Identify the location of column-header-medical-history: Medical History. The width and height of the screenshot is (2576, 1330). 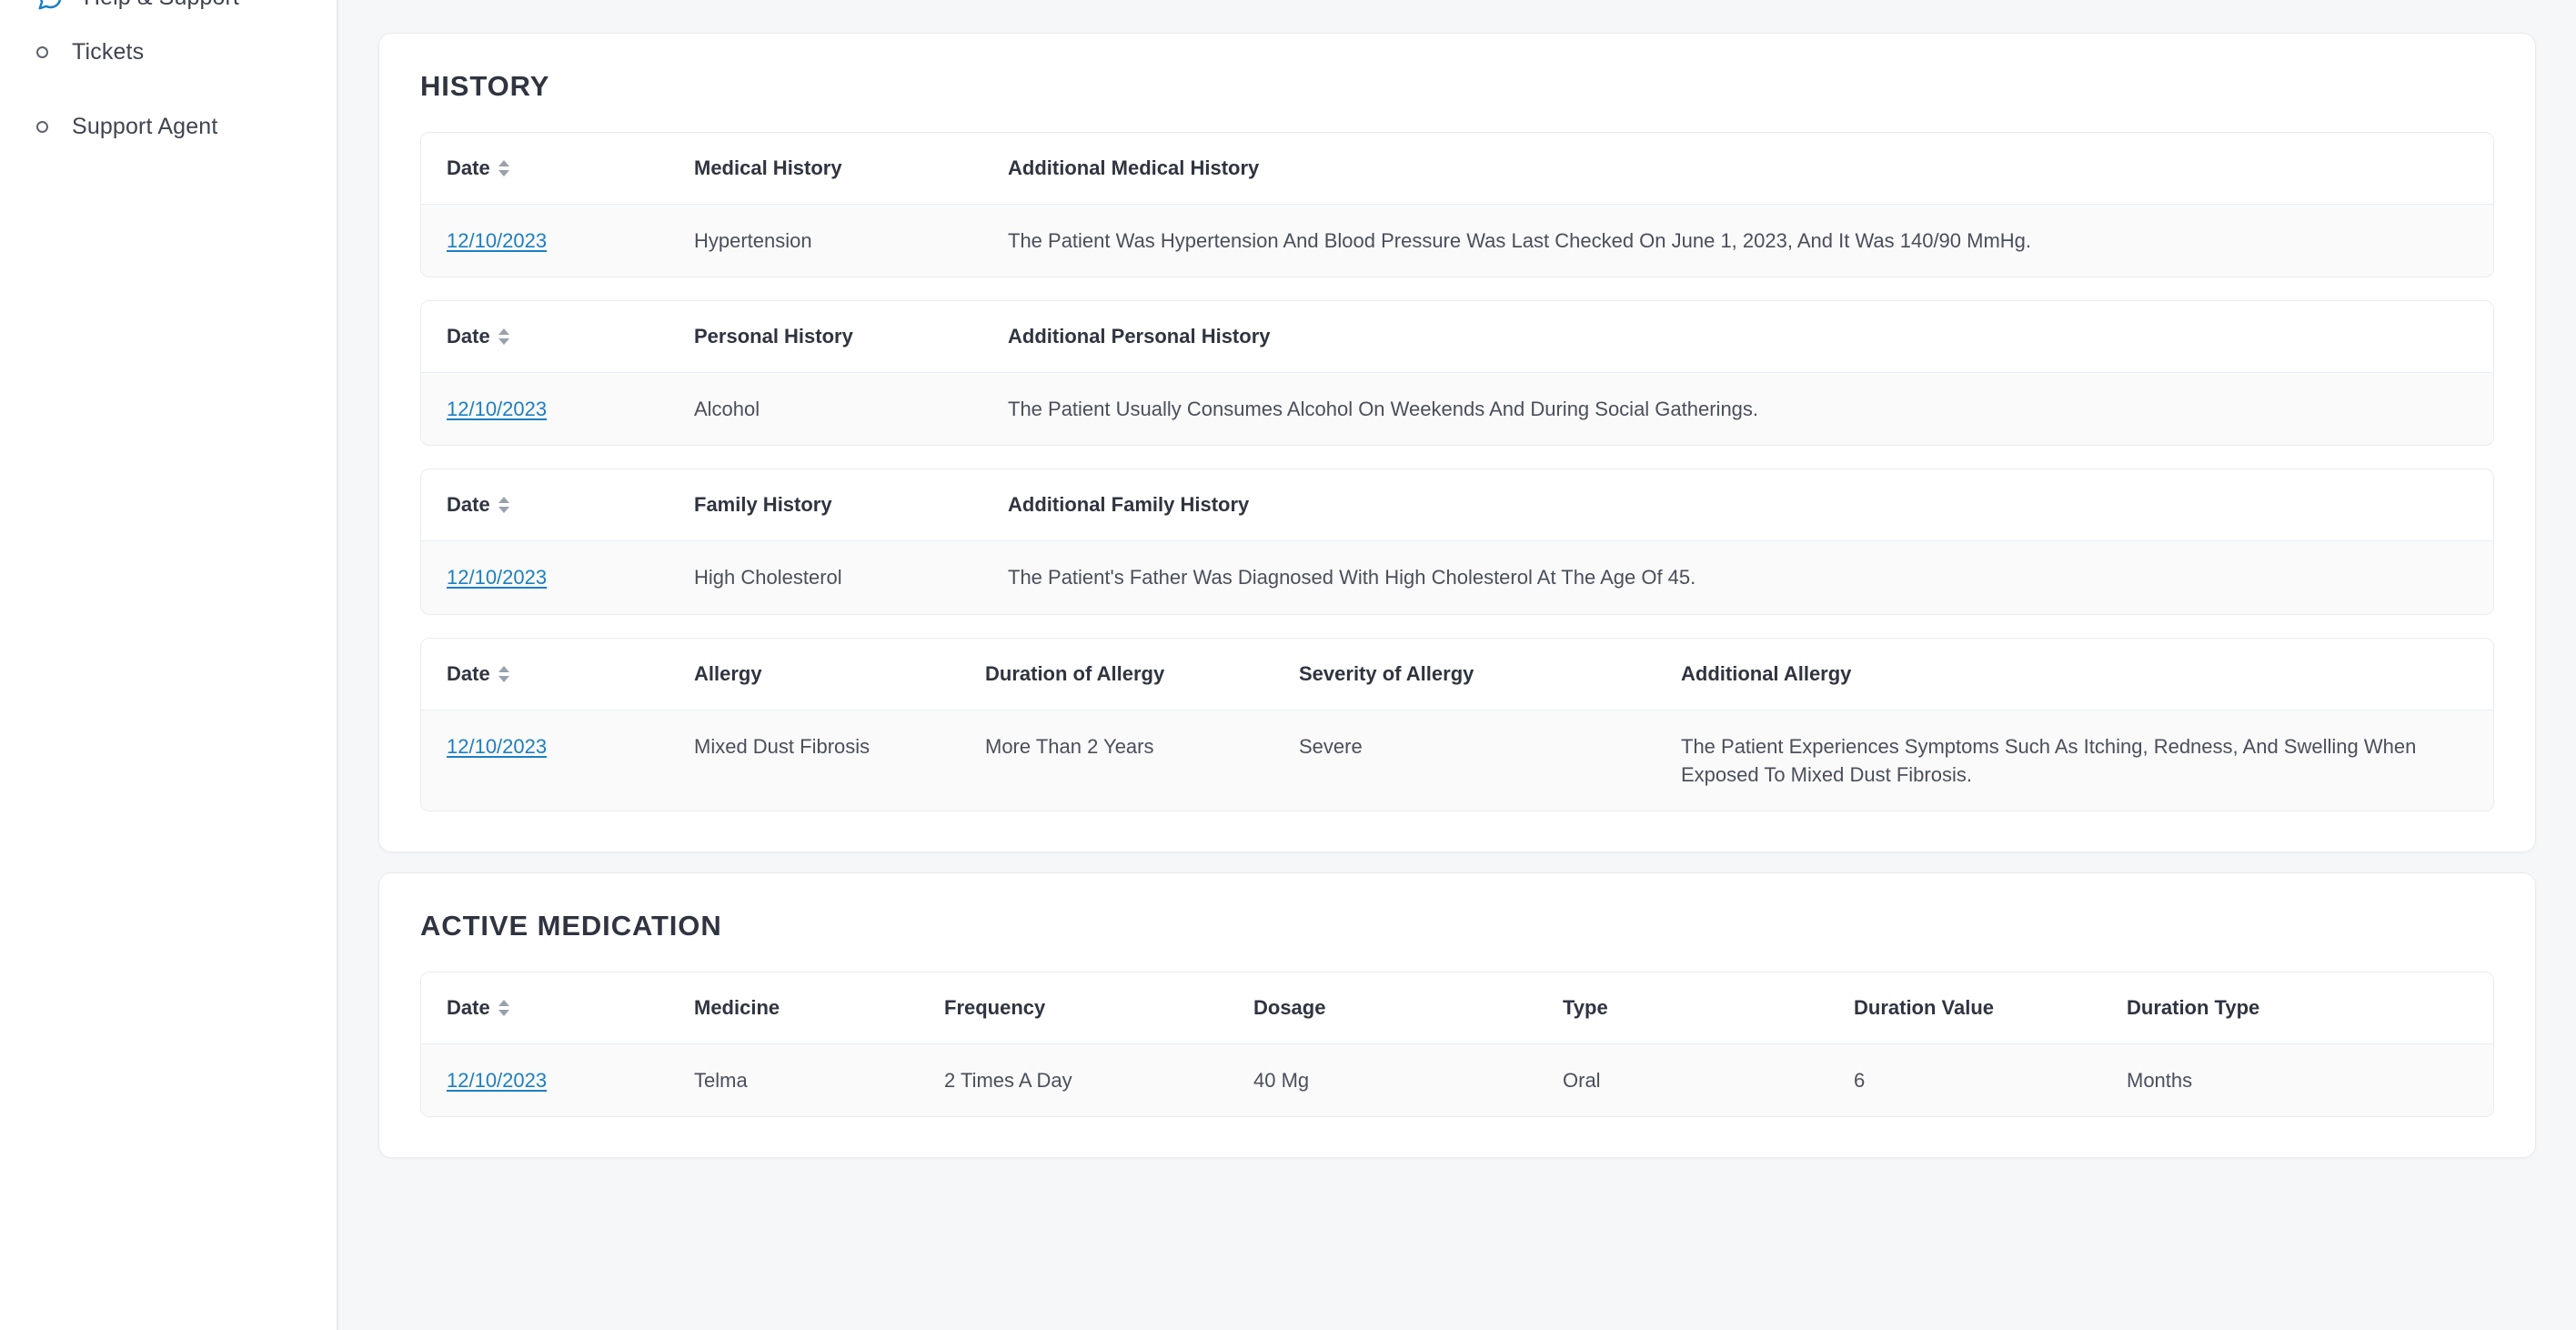
(851, 169).